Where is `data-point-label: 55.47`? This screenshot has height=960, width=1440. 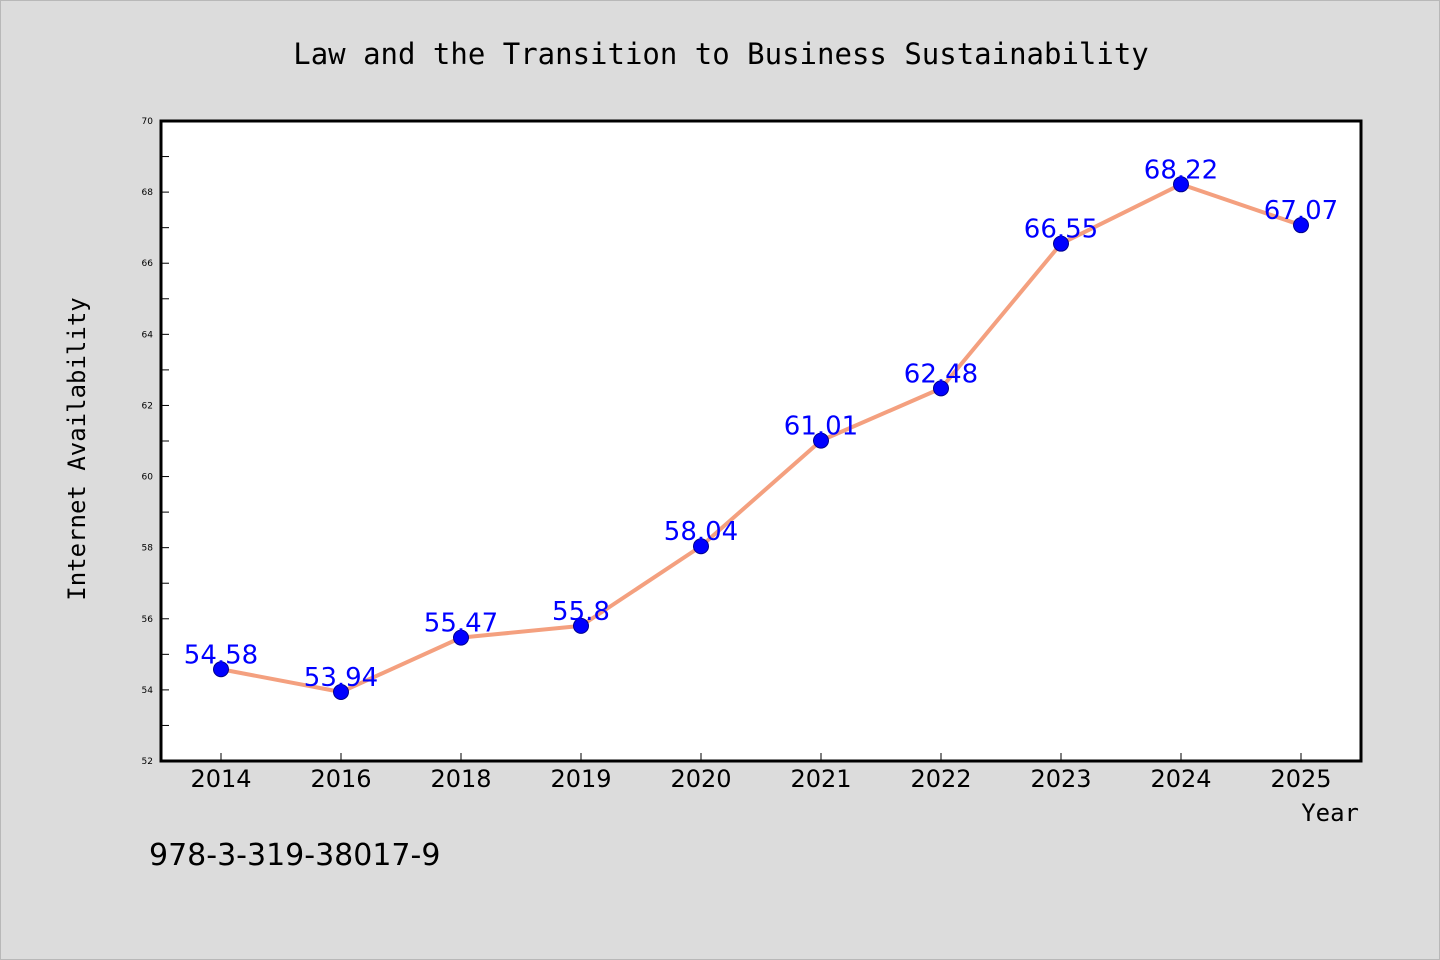 data-point-label: 55.47 is located at coordinates (461, 624).